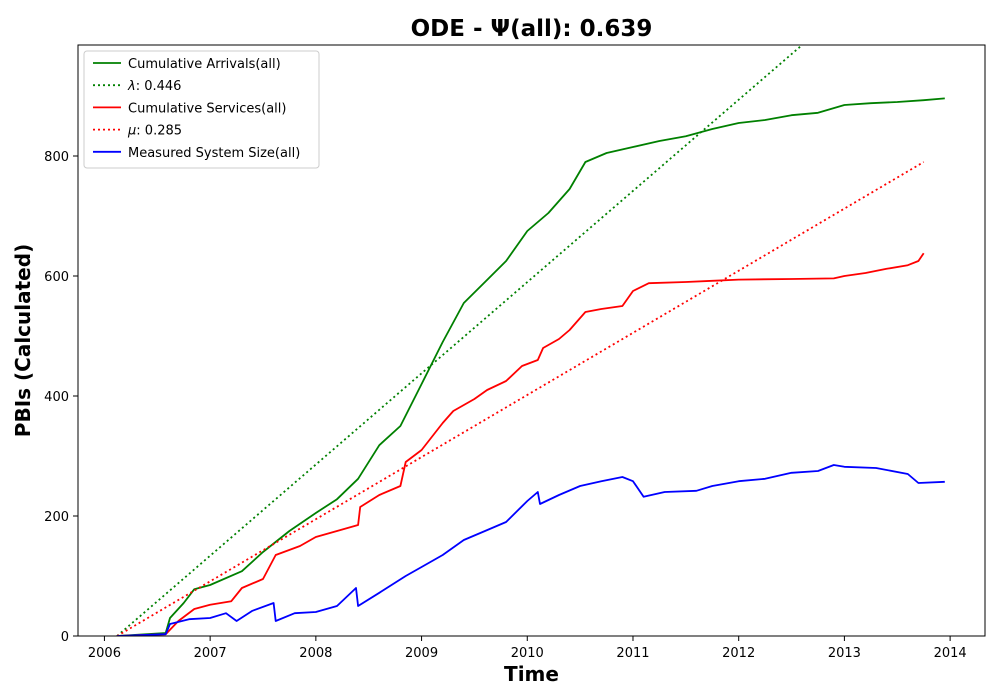  Describe the element at coordinates (532, 29) in the screenshot. I see `chart-title: ODE - Ψ(all): 0.639` at that location.